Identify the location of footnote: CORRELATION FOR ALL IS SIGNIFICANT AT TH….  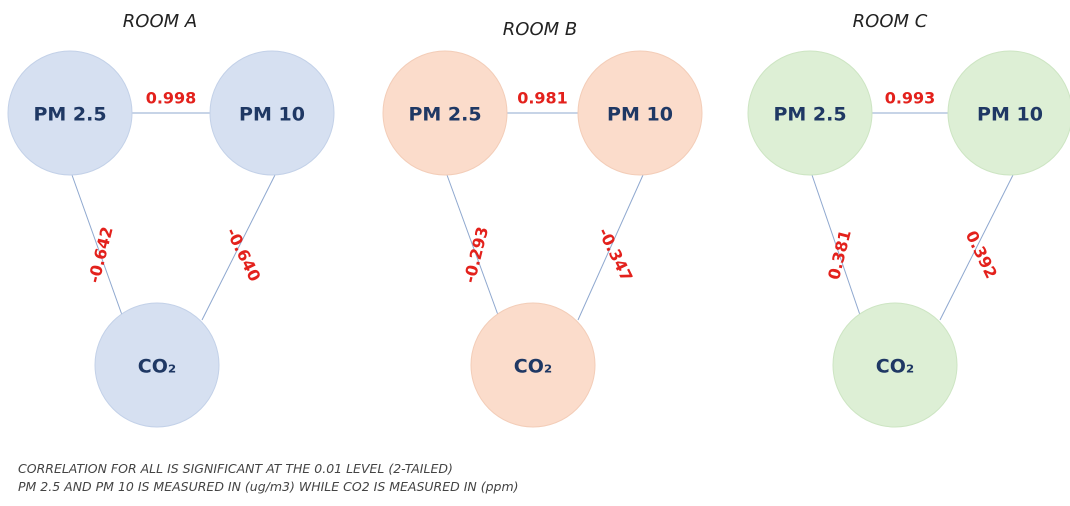
(235, 468).